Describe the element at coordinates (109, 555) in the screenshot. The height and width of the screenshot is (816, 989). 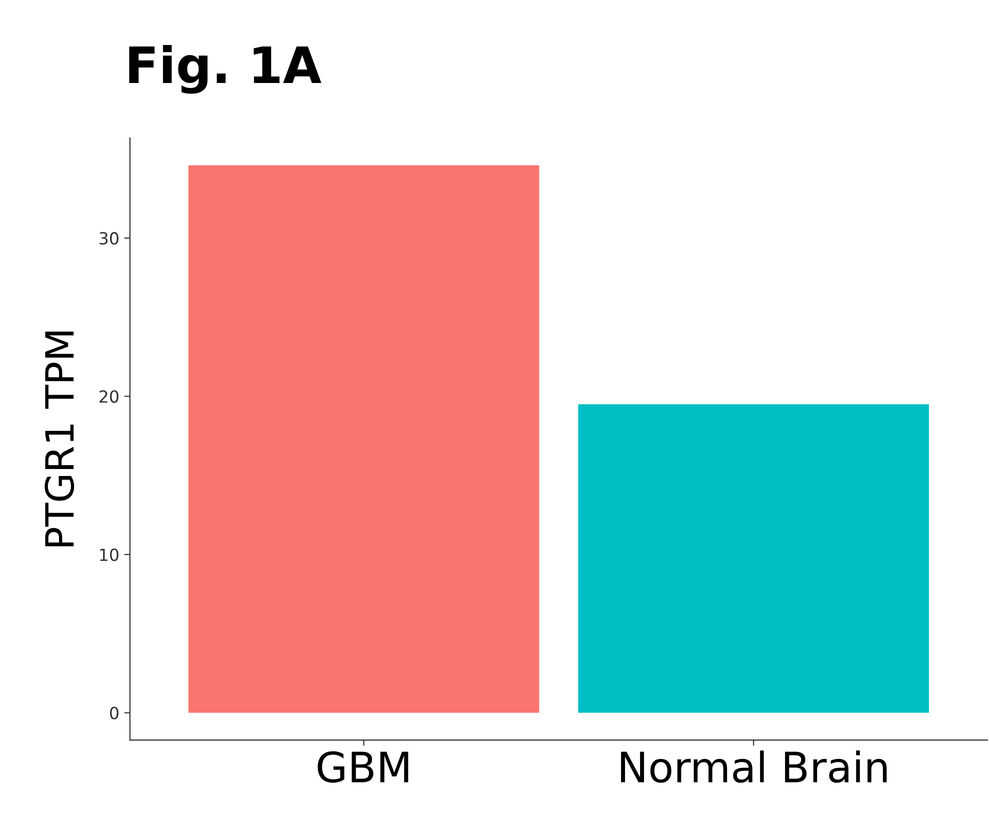
I see `y-tick-label: 10` at that location.